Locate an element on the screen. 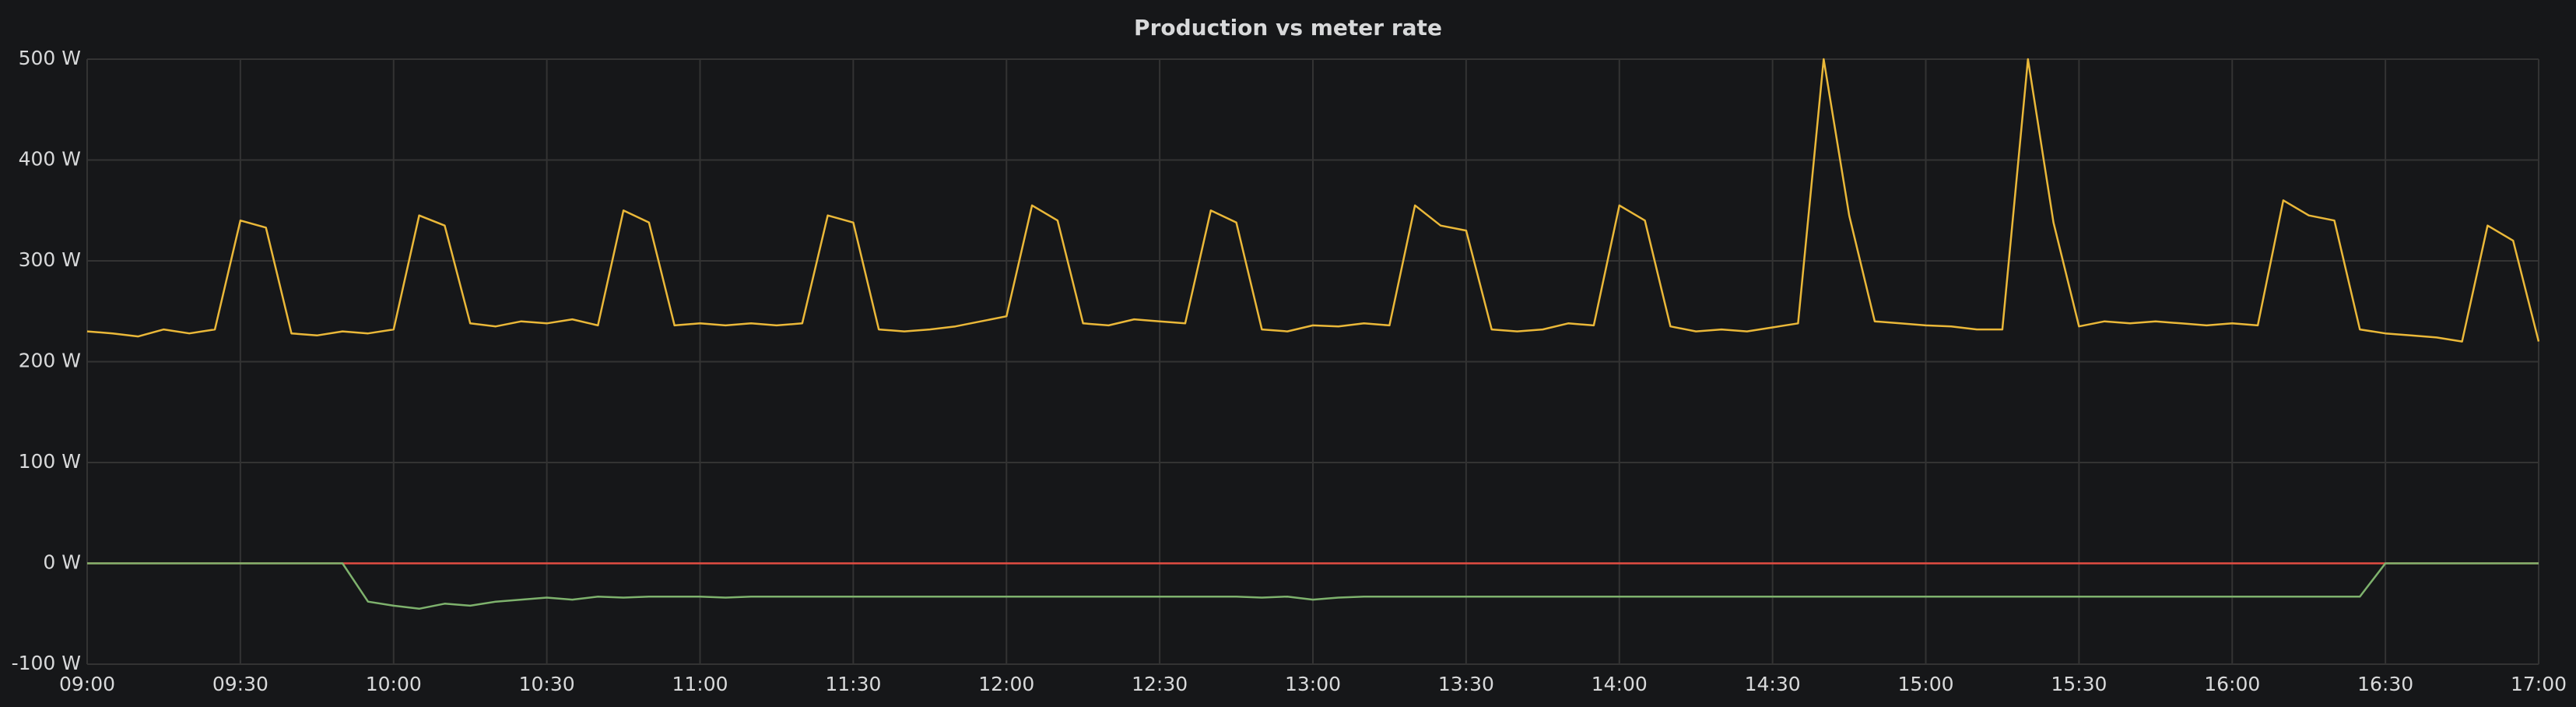 The image size is (2576, 707). x-tick-label: 13:30 is located at coordinates (1466, 684).